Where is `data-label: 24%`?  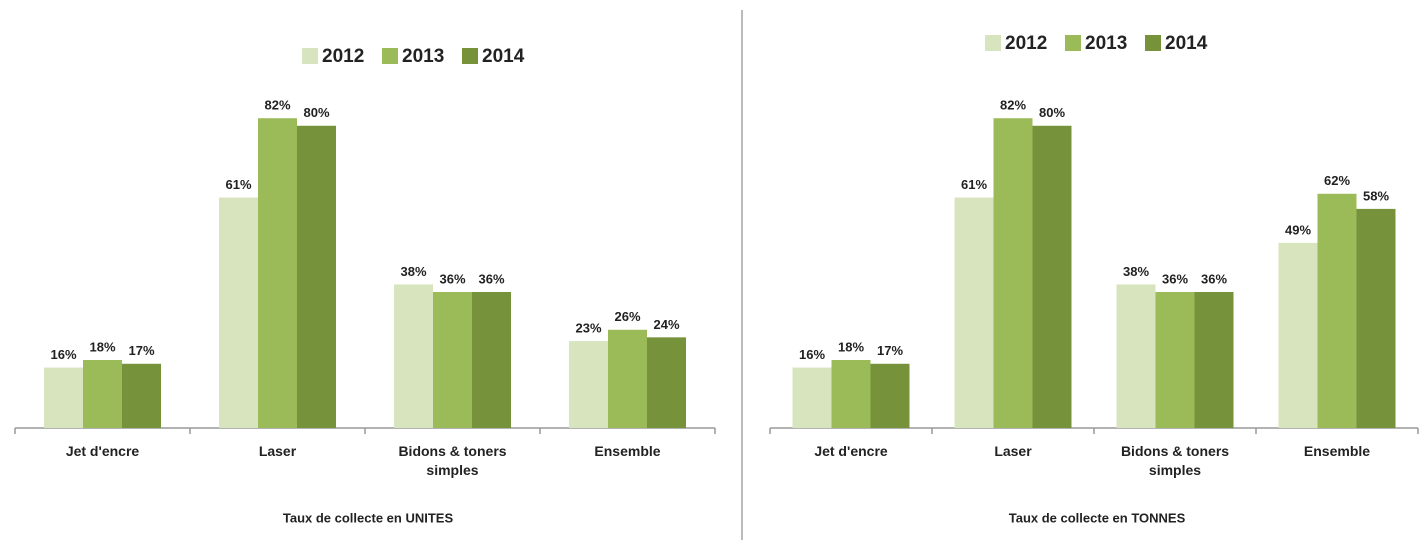
data-label: 24% is located at coordinates (666, 324).